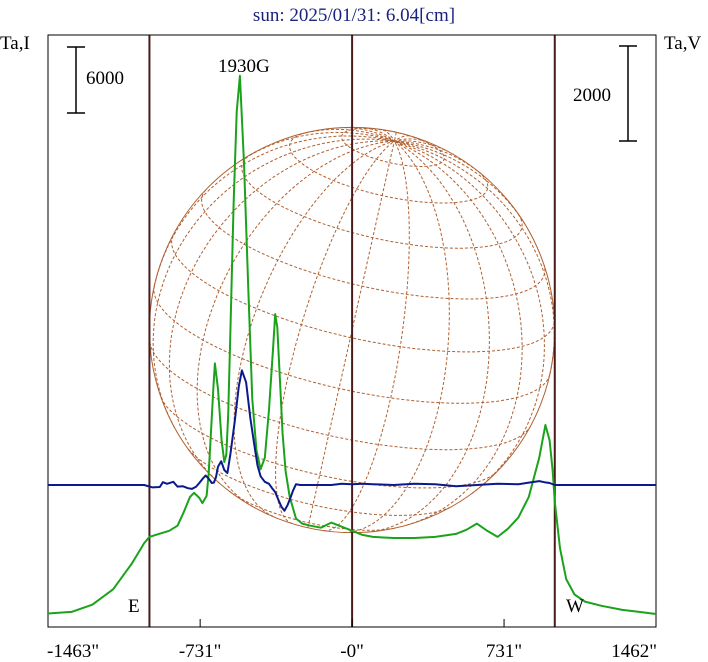  Describe the element at coordinates (628, 93) in the screenshot. I see `right-scale-bar` at that location.